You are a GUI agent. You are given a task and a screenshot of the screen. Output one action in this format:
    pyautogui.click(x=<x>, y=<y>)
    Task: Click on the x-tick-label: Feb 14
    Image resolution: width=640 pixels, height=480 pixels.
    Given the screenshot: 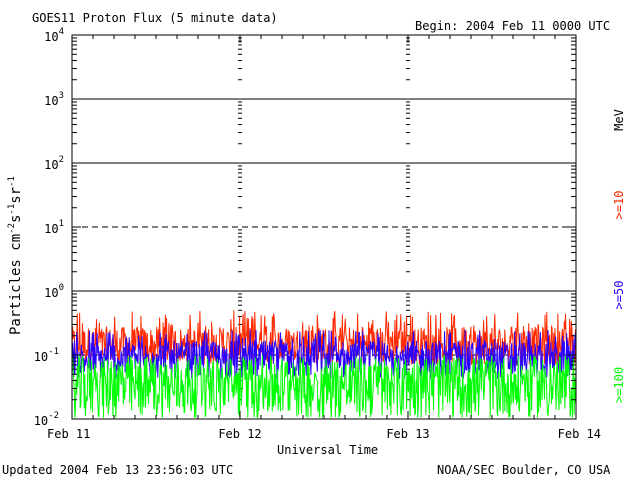 What is the action you would take?
    pyautogui.click(x=579, y=434)
    